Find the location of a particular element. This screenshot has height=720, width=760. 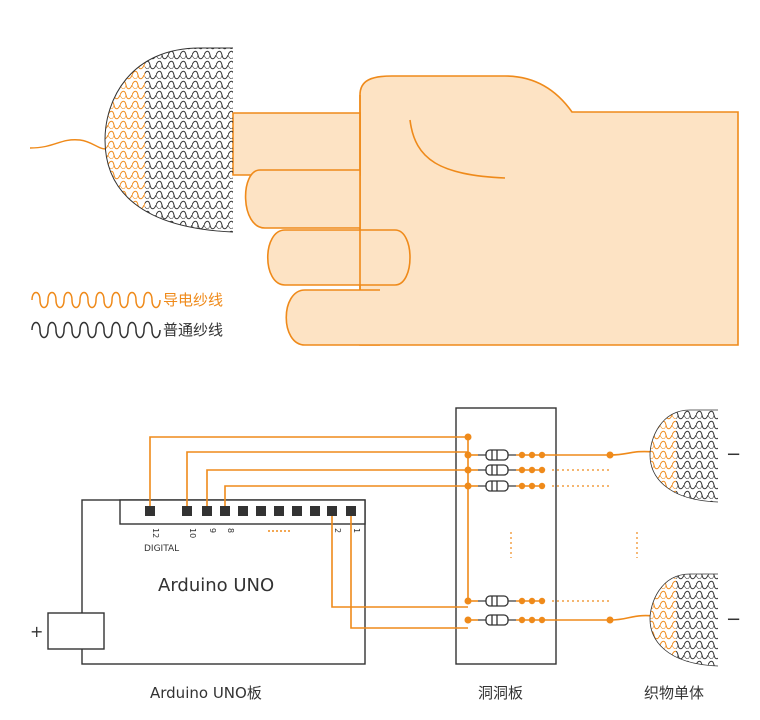

pin-label-1: 1 is located at coordinates (356, 530).